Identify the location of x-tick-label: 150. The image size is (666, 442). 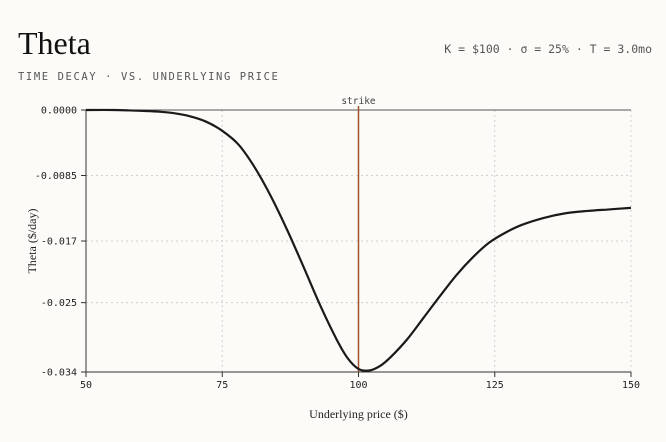
(631, 385).